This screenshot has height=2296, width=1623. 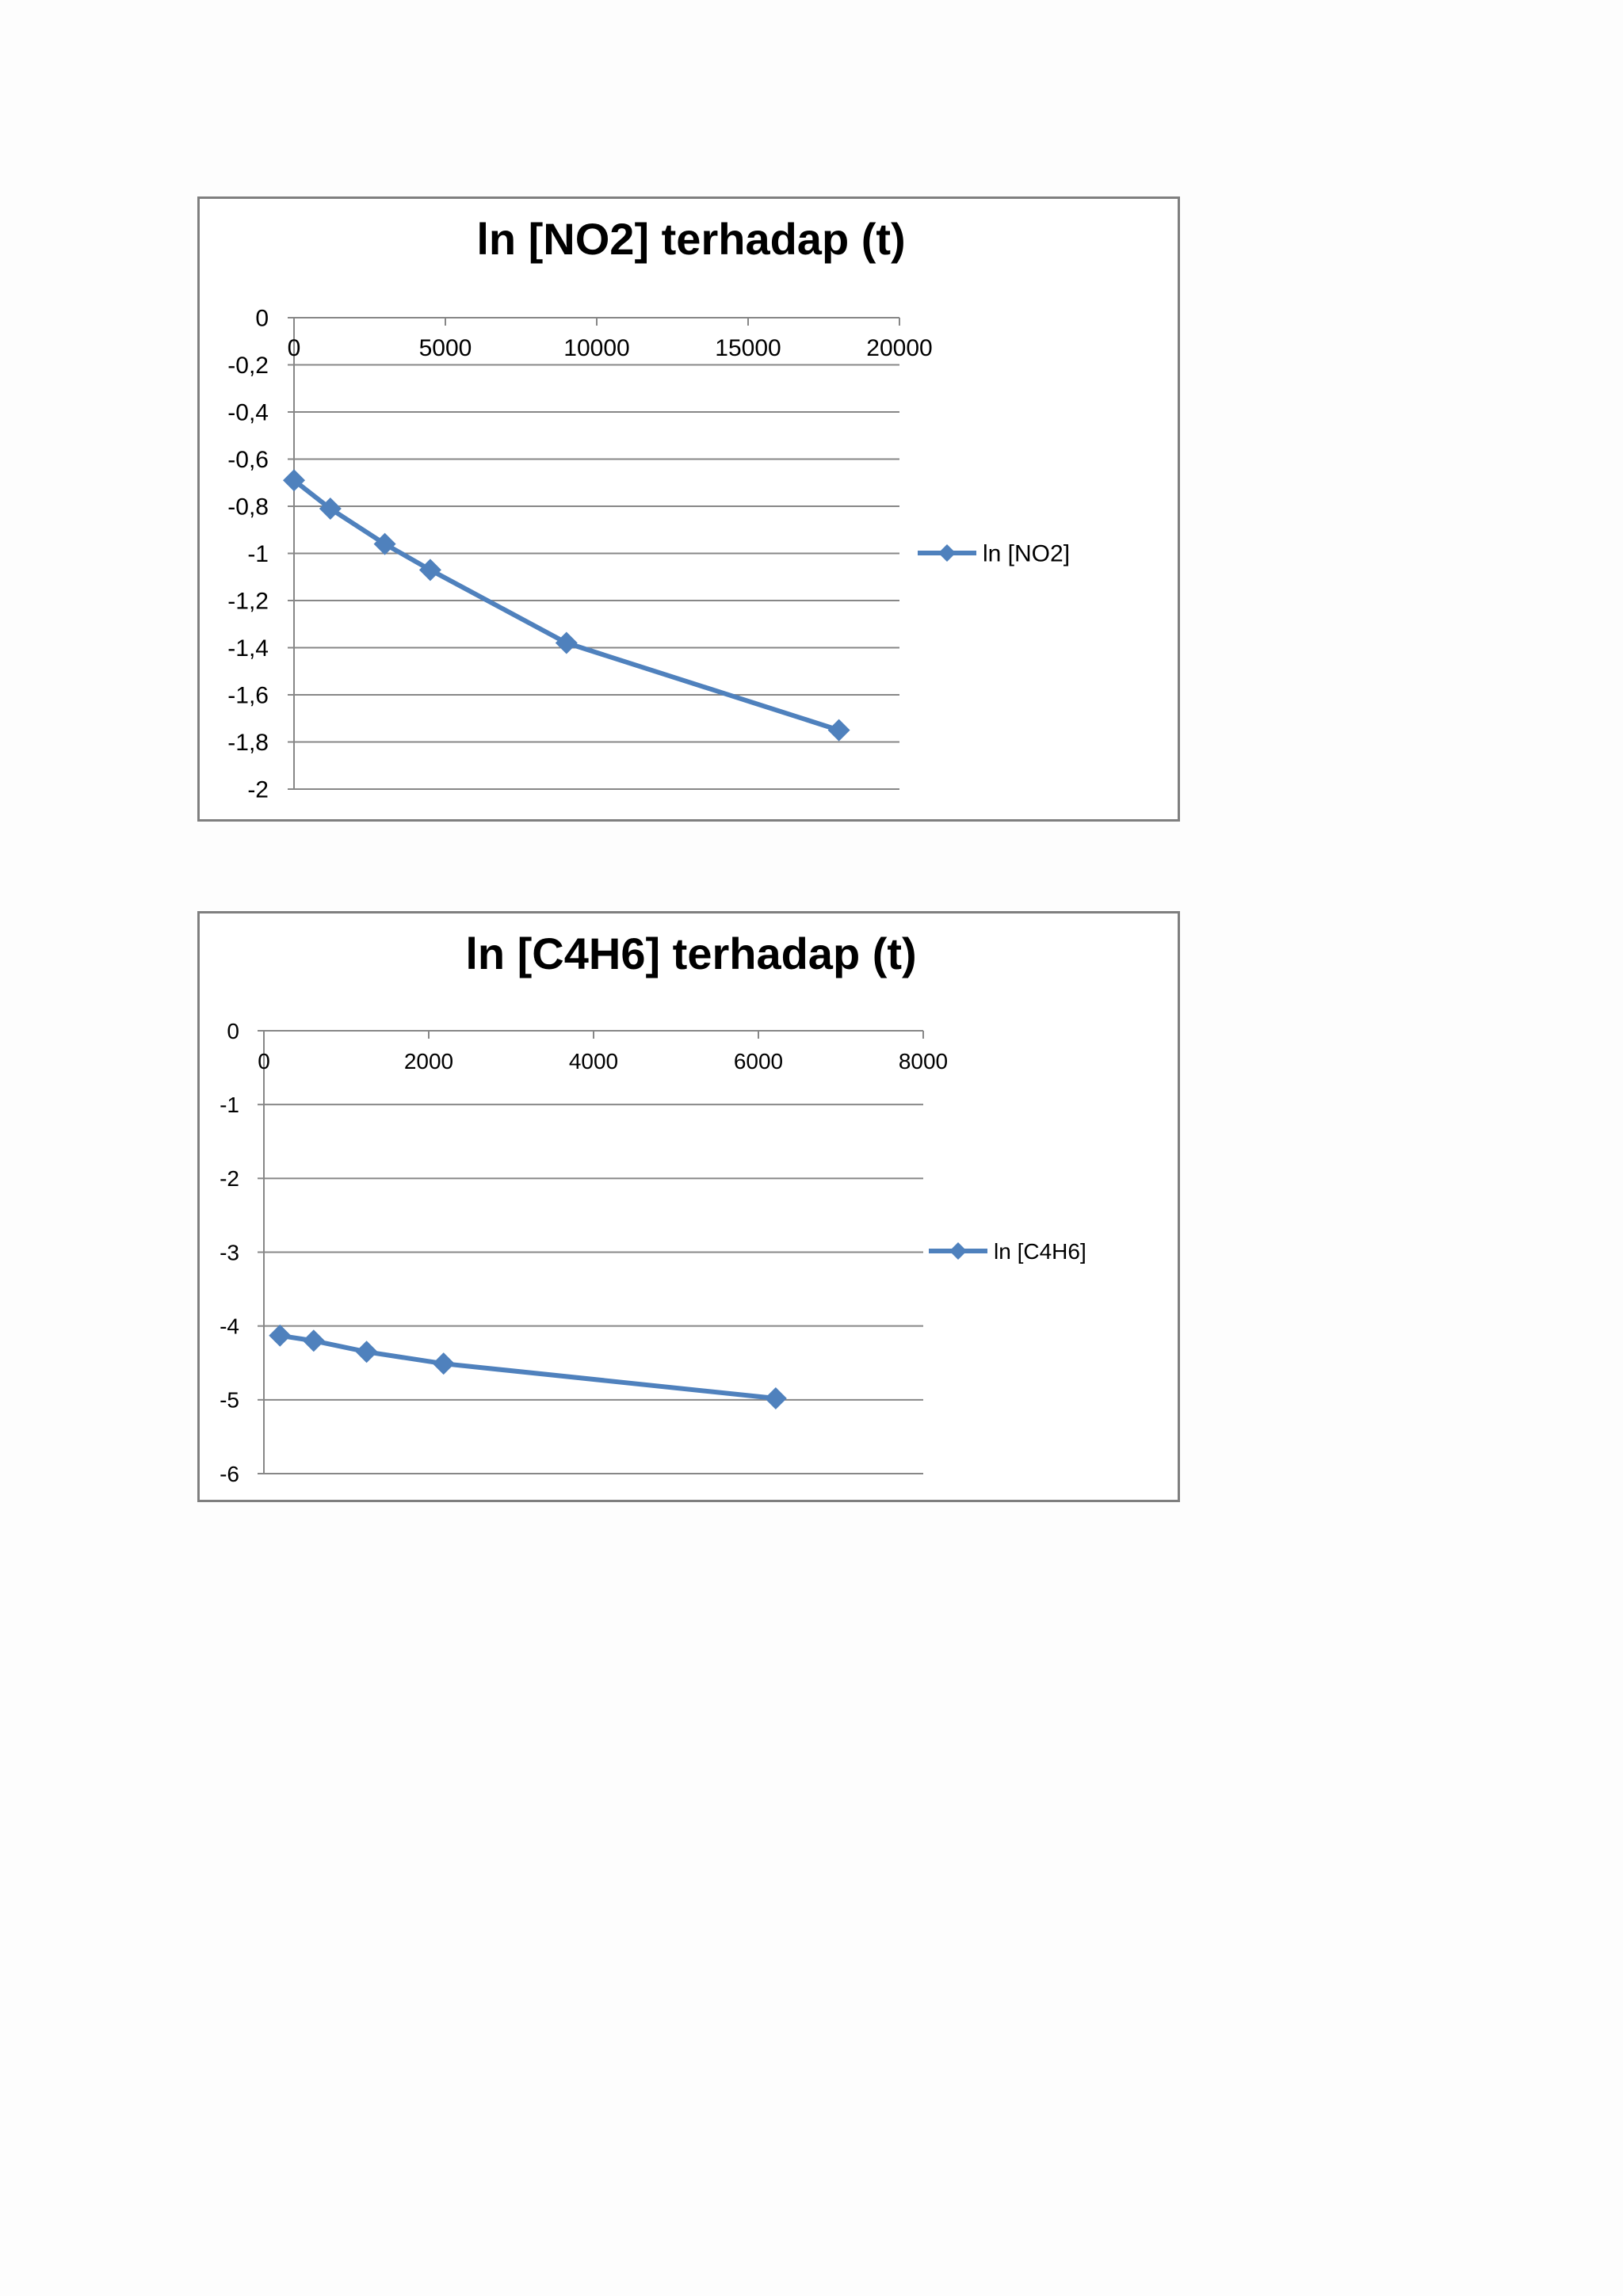 I want to click on y-tick-label: -0,8, so click(x=248, y=507).